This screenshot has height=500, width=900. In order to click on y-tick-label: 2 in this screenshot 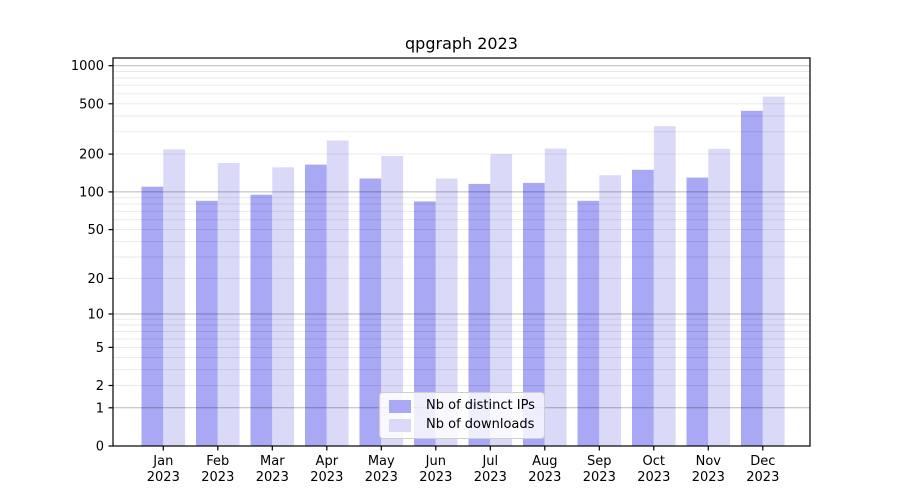, I will do `click(100, 386)`.